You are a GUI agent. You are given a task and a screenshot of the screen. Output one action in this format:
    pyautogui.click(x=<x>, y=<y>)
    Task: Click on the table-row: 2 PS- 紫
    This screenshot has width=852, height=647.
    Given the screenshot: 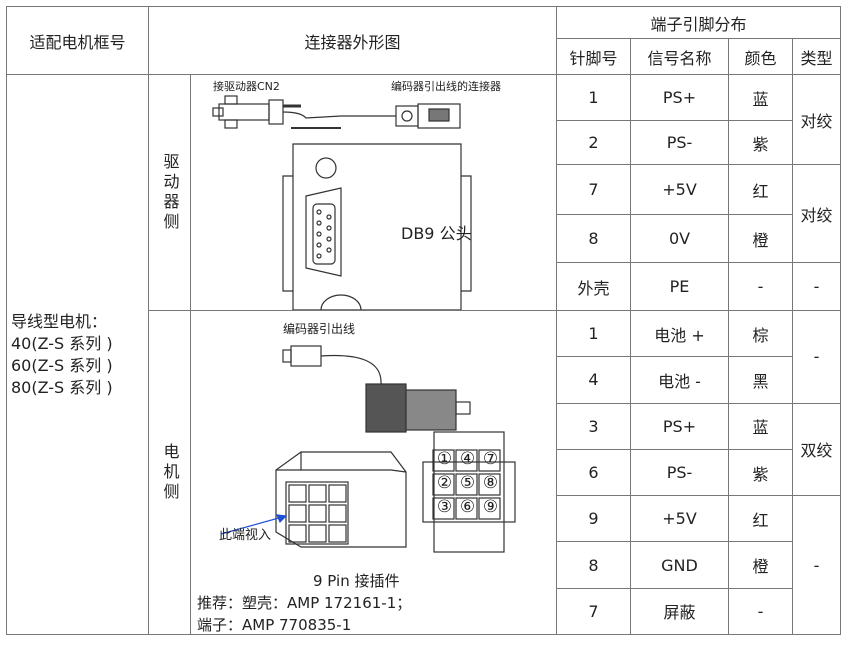 What is the action you would take?
    pyautogui.click(x=424, y=142)
    